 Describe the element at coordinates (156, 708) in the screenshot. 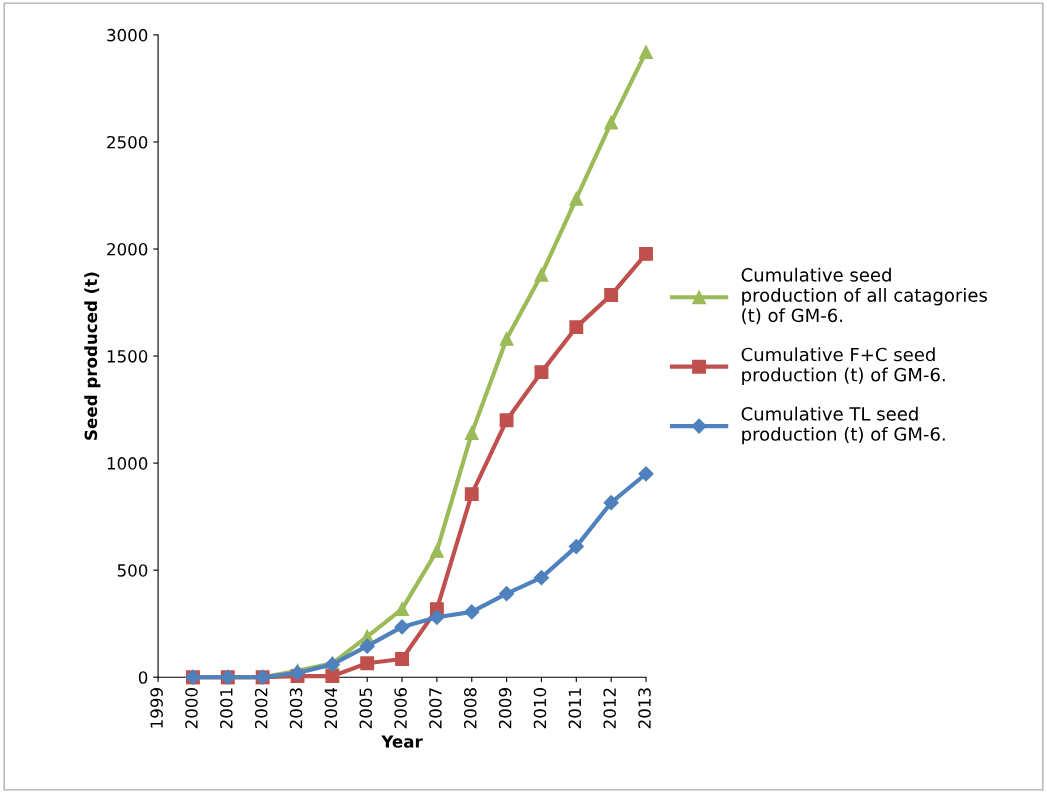

I see `x-tick-label: 1999` at that location.